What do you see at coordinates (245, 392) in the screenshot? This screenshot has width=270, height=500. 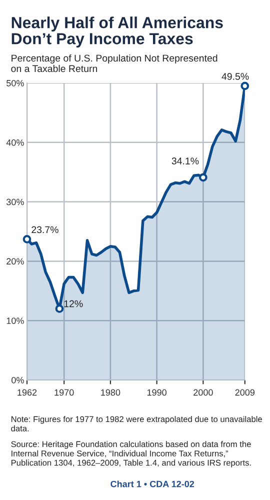 I see `x-tick-label: 2009` at bounding box center [245, 392].